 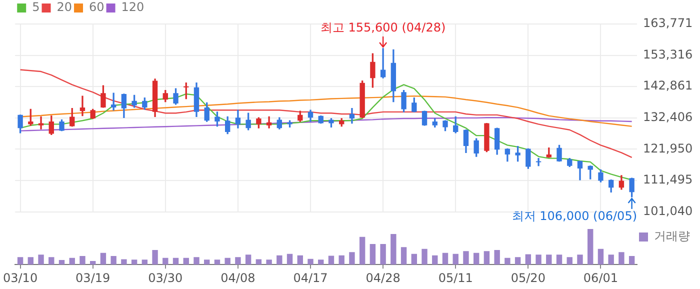 What do you see at coordinates (310, 277) in the screenshot?
I see `x-tick-label: 04/17` at bounding box center [310, 277].